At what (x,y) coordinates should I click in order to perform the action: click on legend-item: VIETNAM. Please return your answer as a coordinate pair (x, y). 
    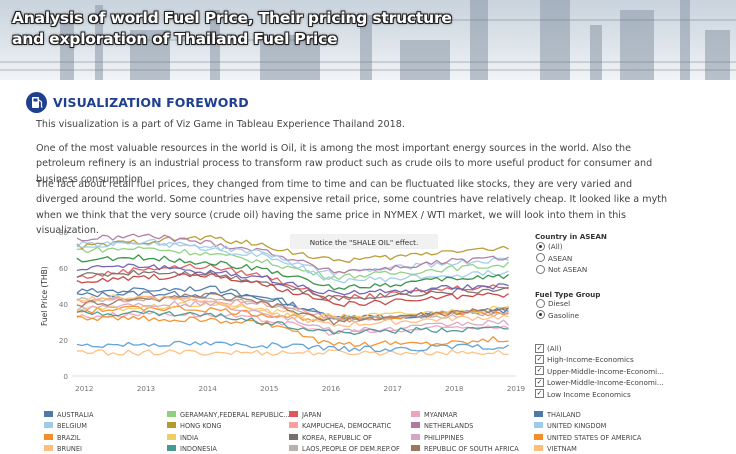
    Looking at the image, I should click on (555, 449).